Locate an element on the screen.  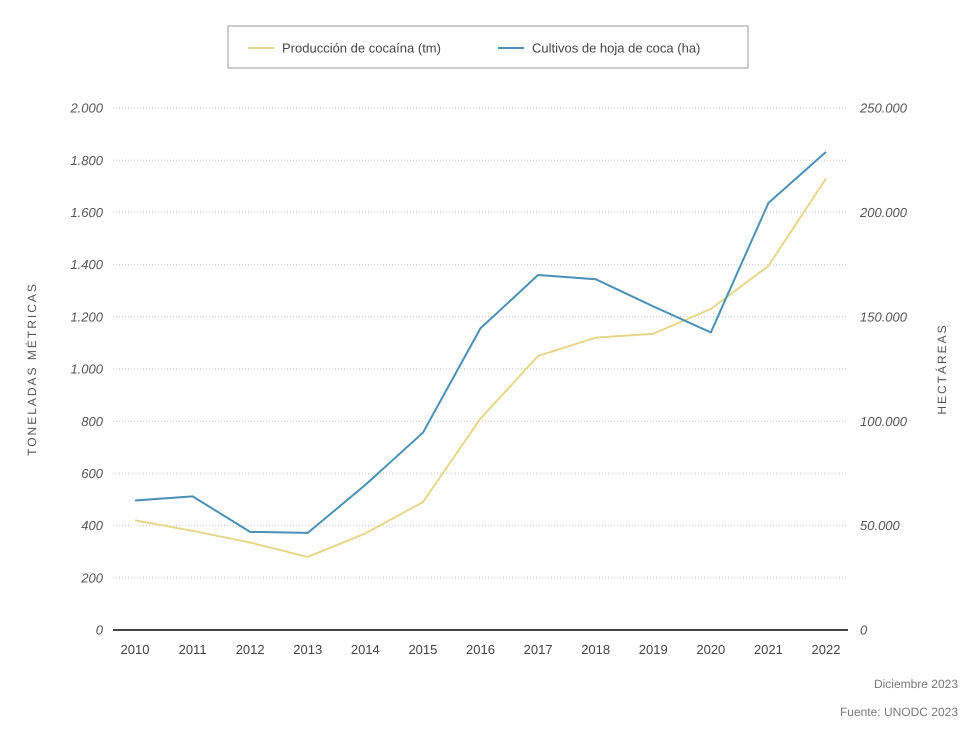
x-tick-label: 2016 is located at coordinates (480, 649).